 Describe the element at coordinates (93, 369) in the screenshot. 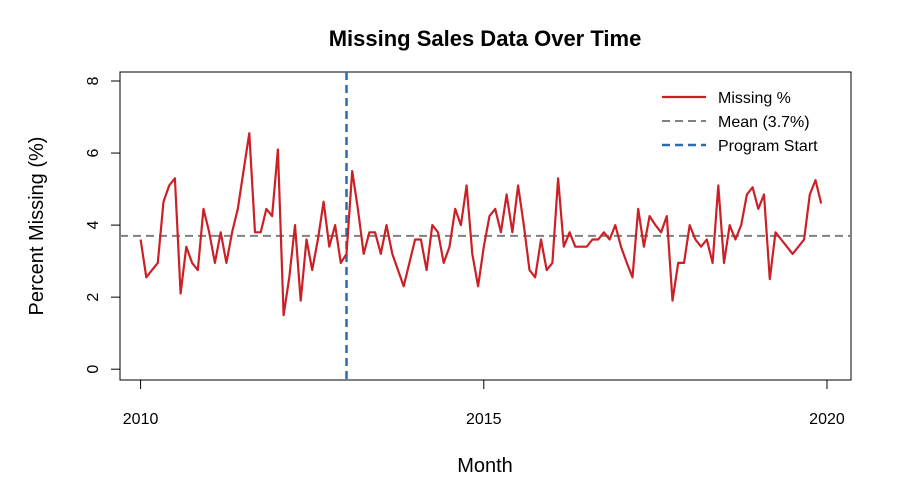

I see `y-tick-label: 0` at that location.